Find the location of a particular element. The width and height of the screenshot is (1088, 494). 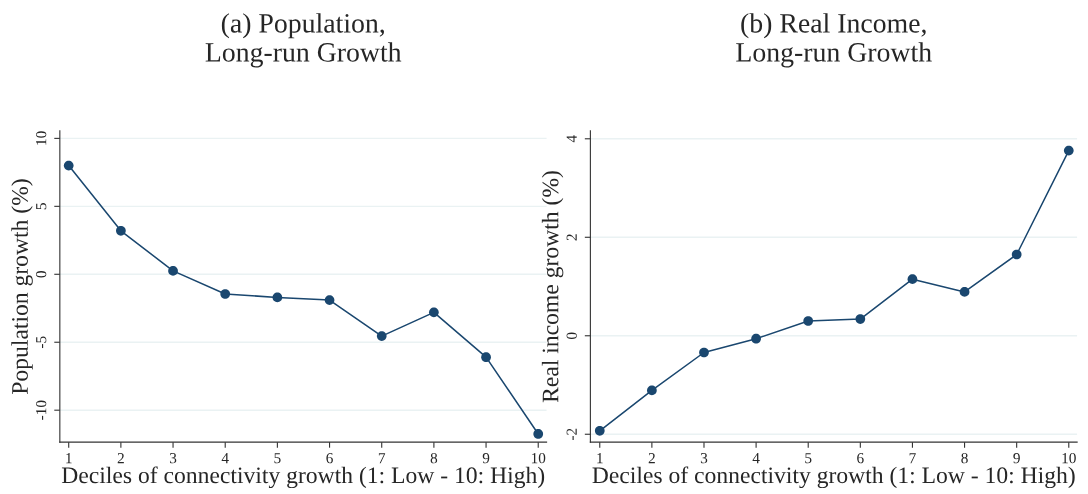

chart-title: (b) Real Income, Long-run Growth is located at coordinates (834, 40).